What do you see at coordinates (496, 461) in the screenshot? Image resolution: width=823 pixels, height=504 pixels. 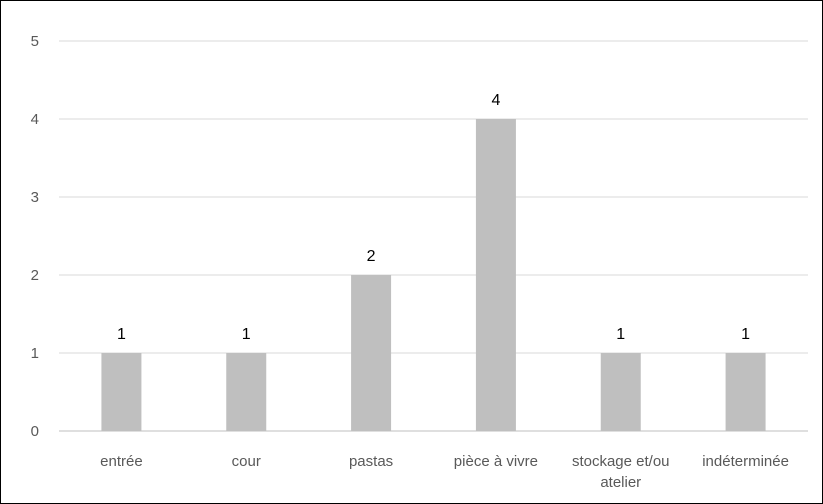 I see `x-tick-label-3: pièce à vivre` at bounding box center [496, 461].